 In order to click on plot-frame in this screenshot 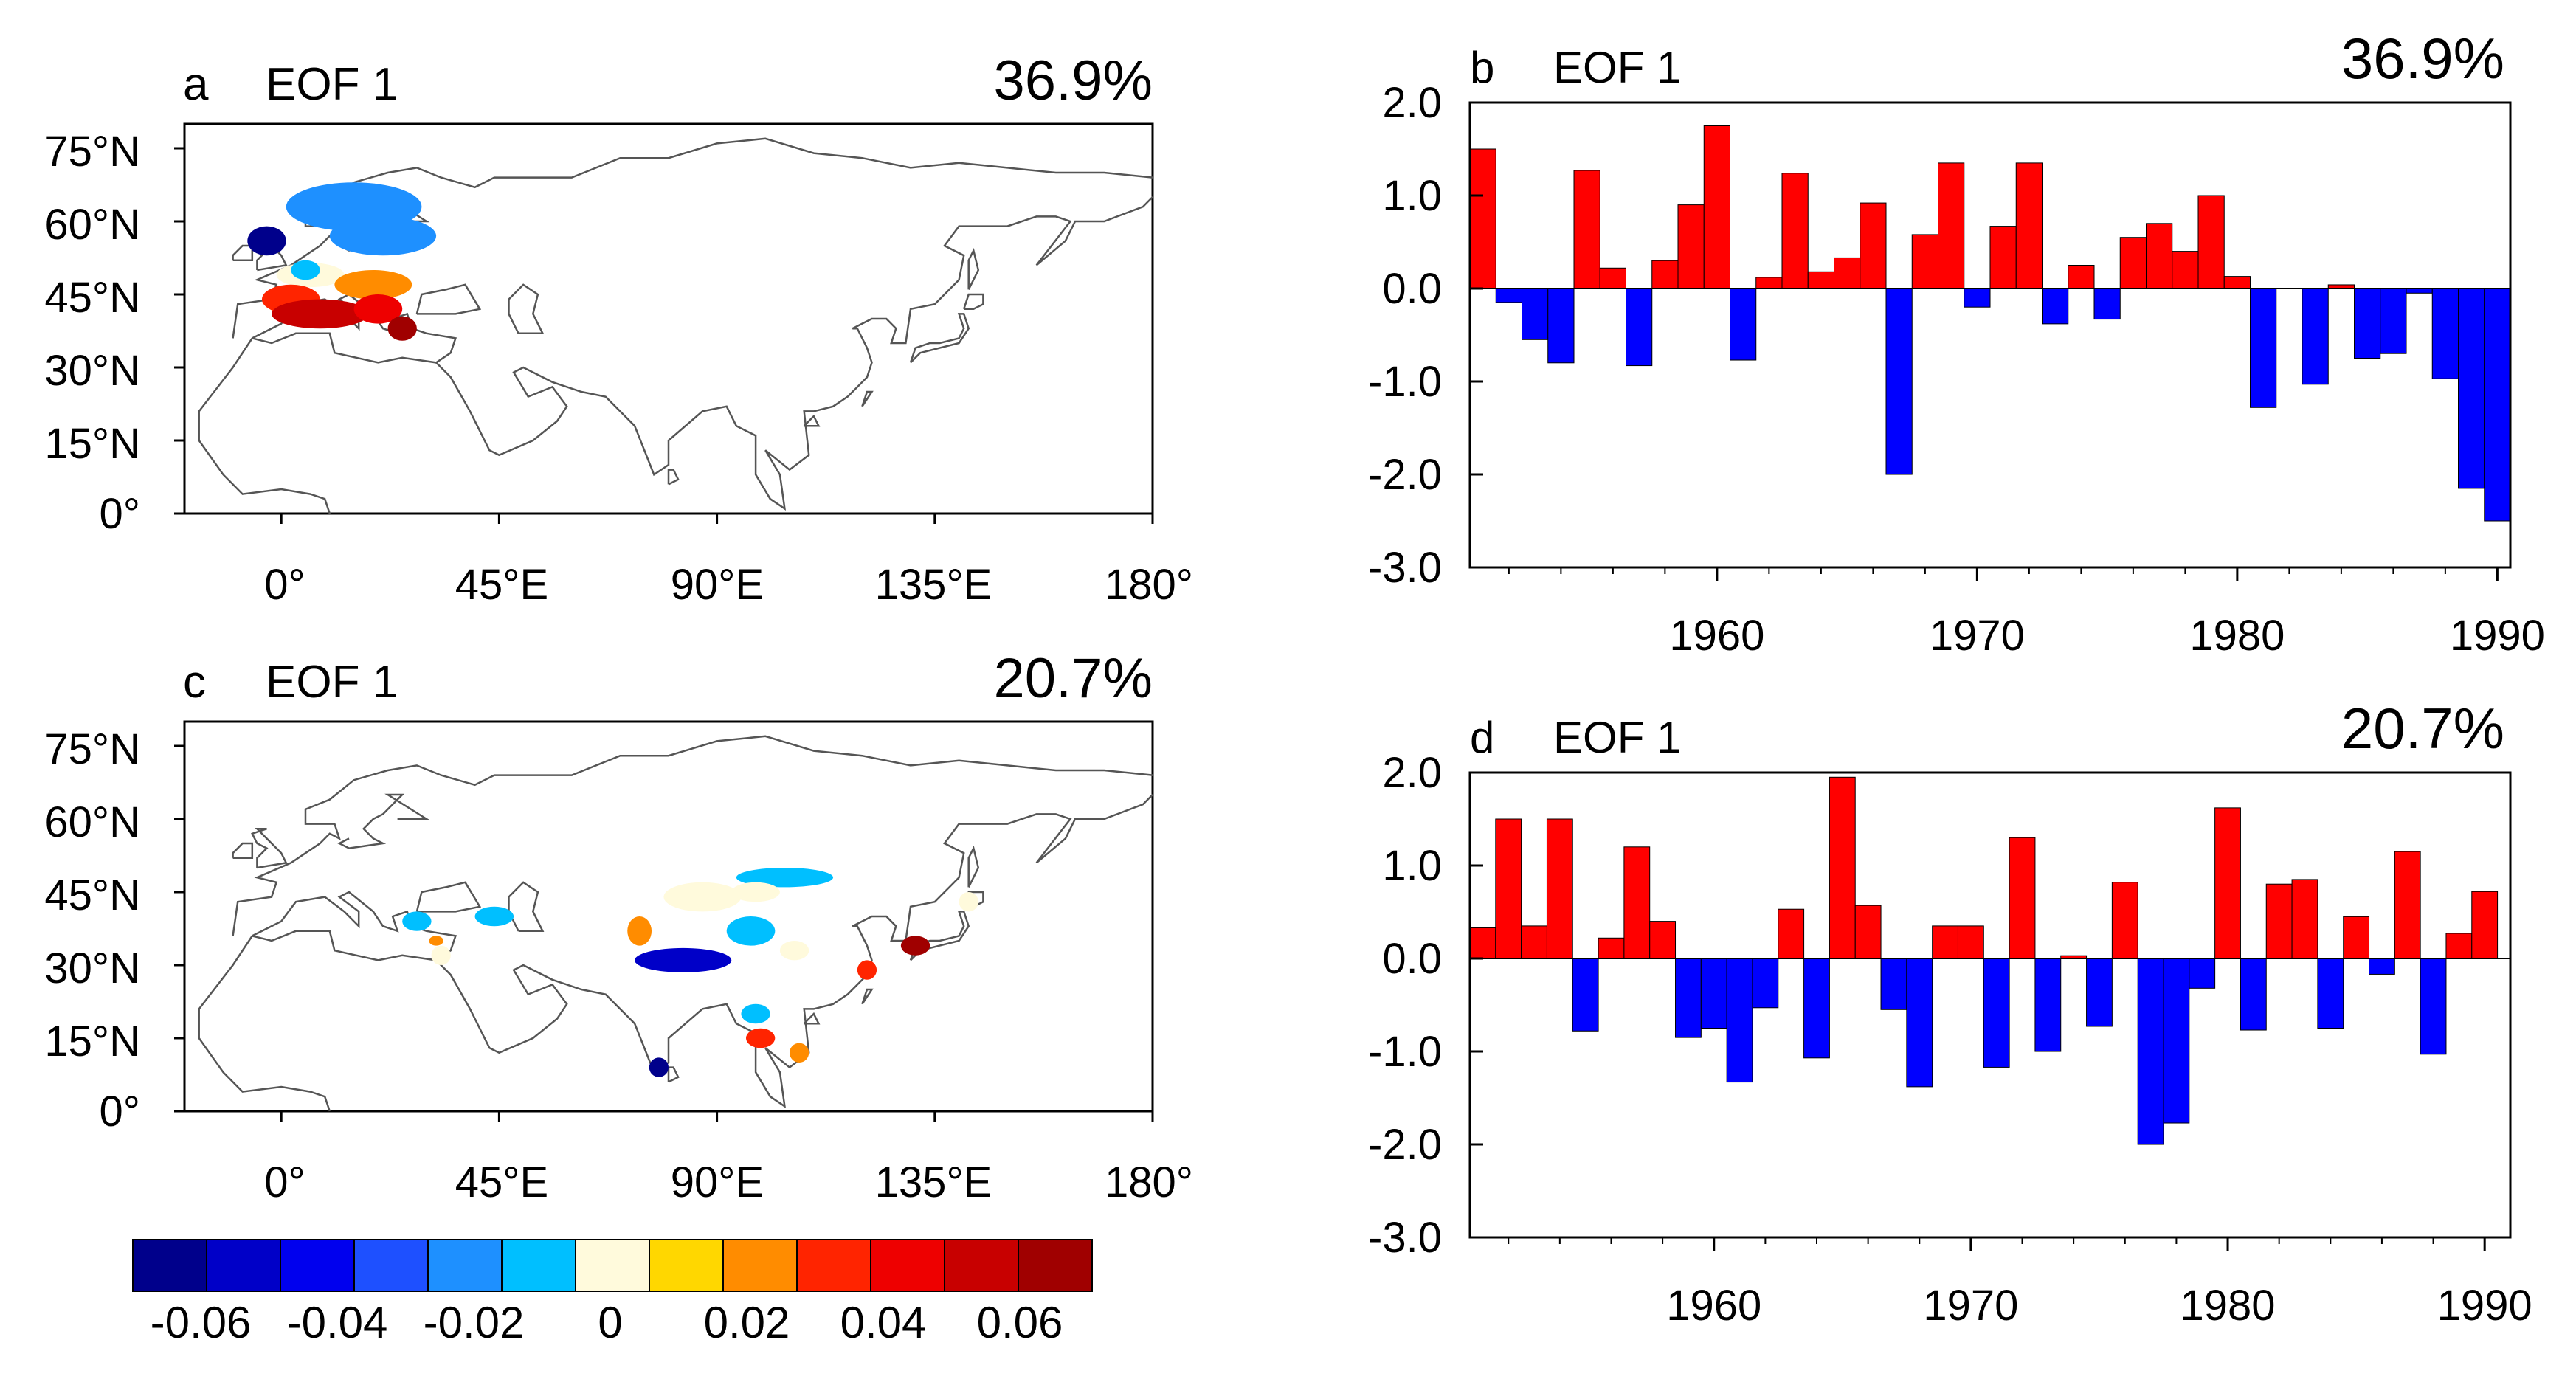, I will do `click(1990, 1005)`.